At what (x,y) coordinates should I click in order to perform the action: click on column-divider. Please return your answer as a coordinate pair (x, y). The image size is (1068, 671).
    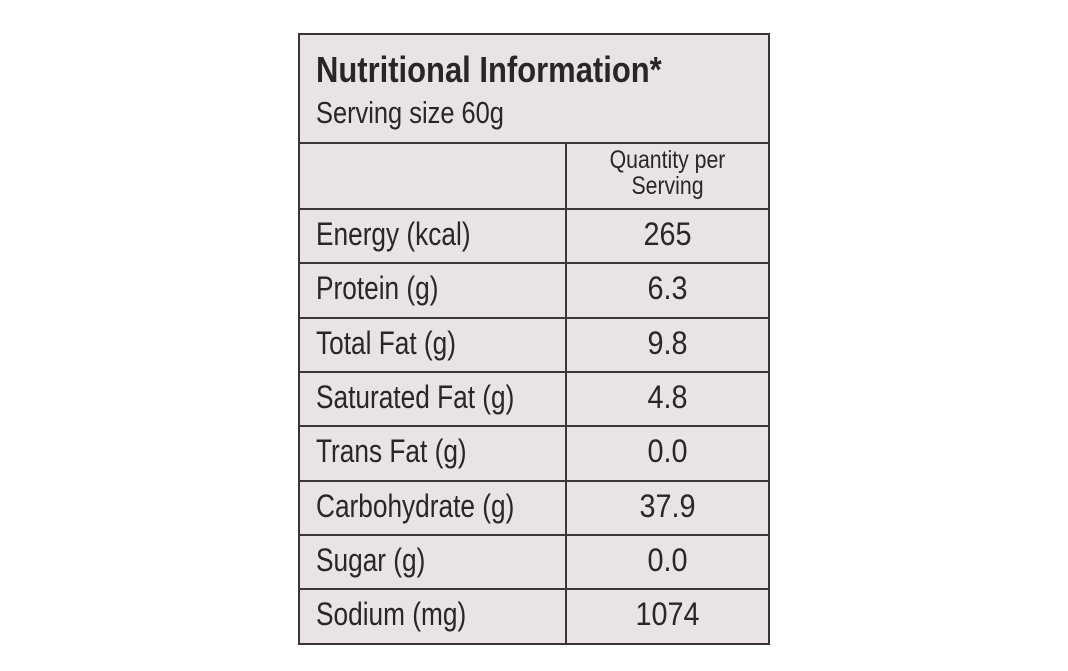
    Looking at the image, I should click on (566, 393).